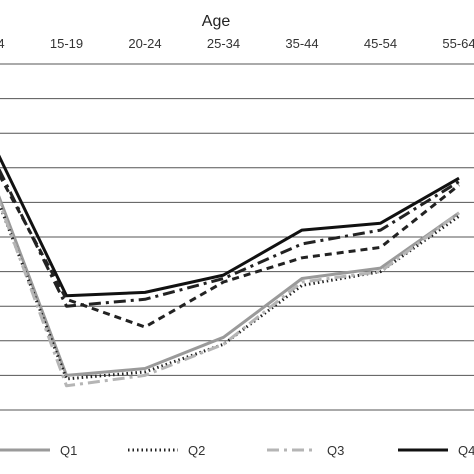  What do you see at coordinates (466, 450) in the screenshot?
I see `legend-label: Q4` at bounding box center [466, 450].